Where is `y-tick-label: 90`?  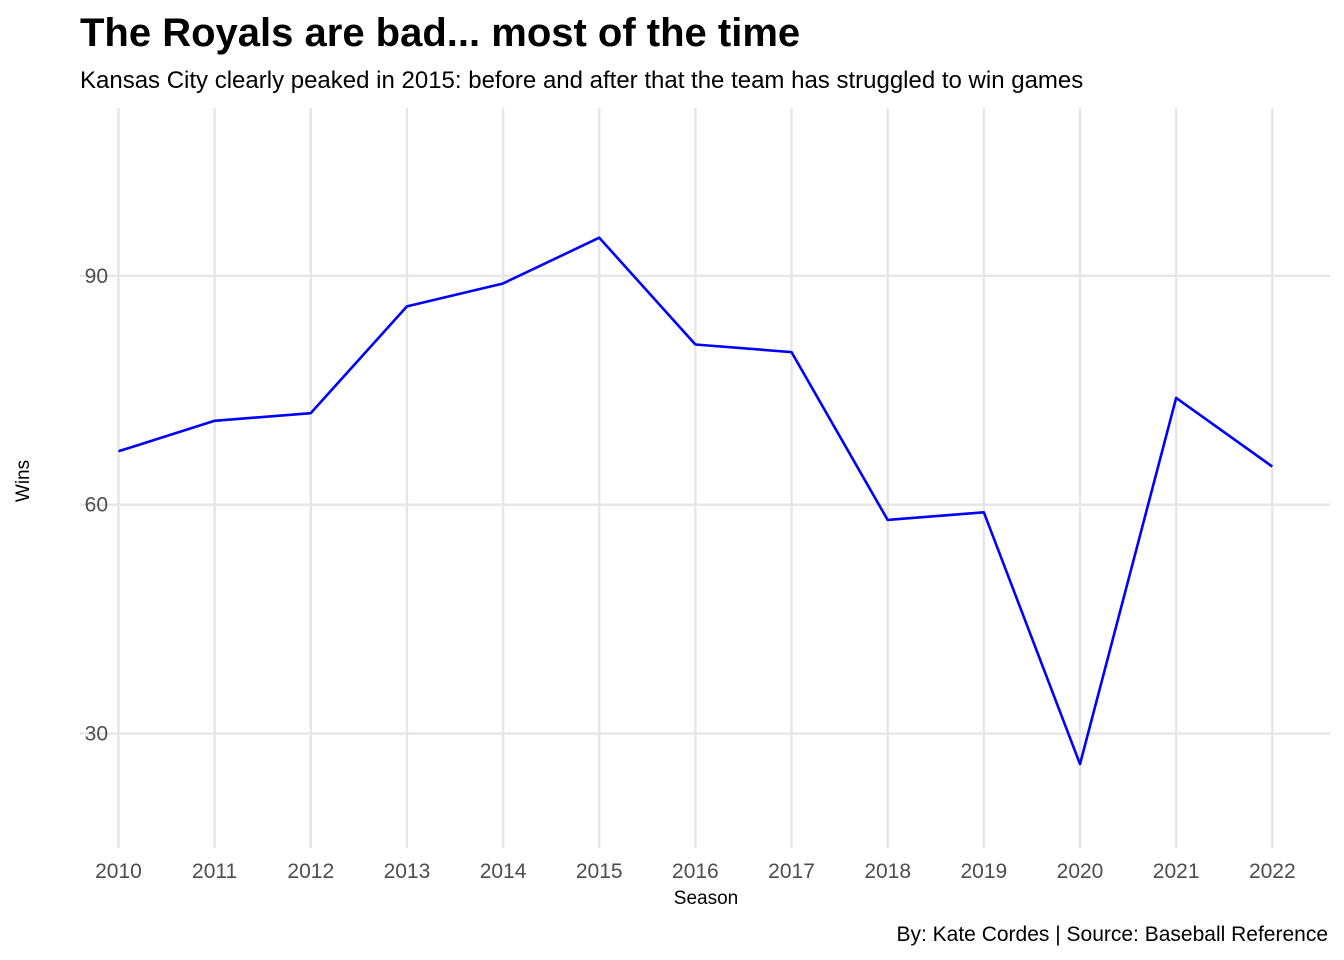
y-tick-label: 90 is located at coordinates (96, 276).